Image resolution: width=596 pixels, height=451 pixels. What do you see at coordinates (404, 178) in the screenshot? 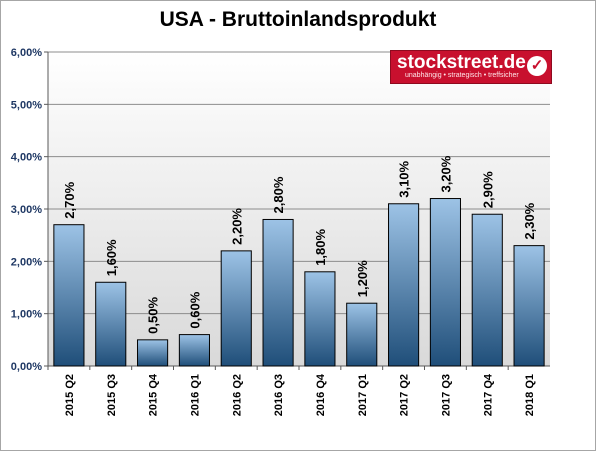
I see `data-label: 3,10%` at bounding box center [404, 178].